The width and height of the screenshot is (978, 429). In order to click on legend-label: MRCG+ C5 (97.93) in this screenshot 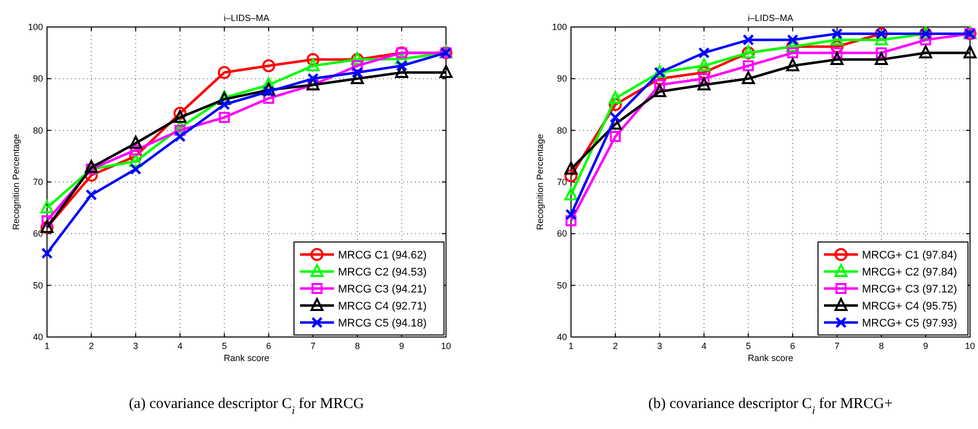, I will do `click(910, 324)`.